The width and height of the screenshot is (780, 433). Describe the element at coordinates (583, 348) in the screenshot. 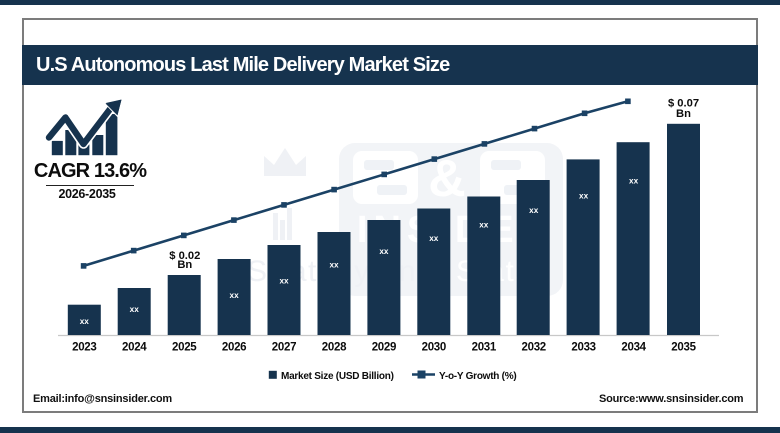

I see `svg-text: 2033` at that location.